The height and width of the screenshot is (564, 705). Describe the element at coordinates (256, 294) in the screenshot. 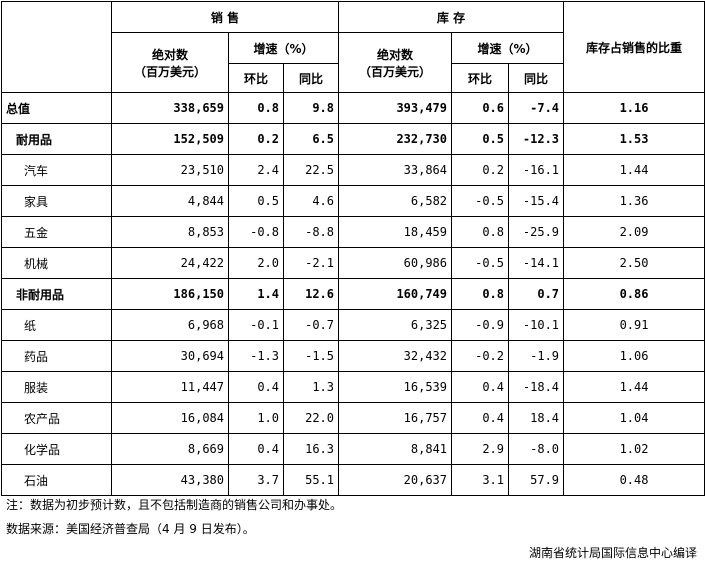

I see `sales-mom-cell: 1.4` at that location.